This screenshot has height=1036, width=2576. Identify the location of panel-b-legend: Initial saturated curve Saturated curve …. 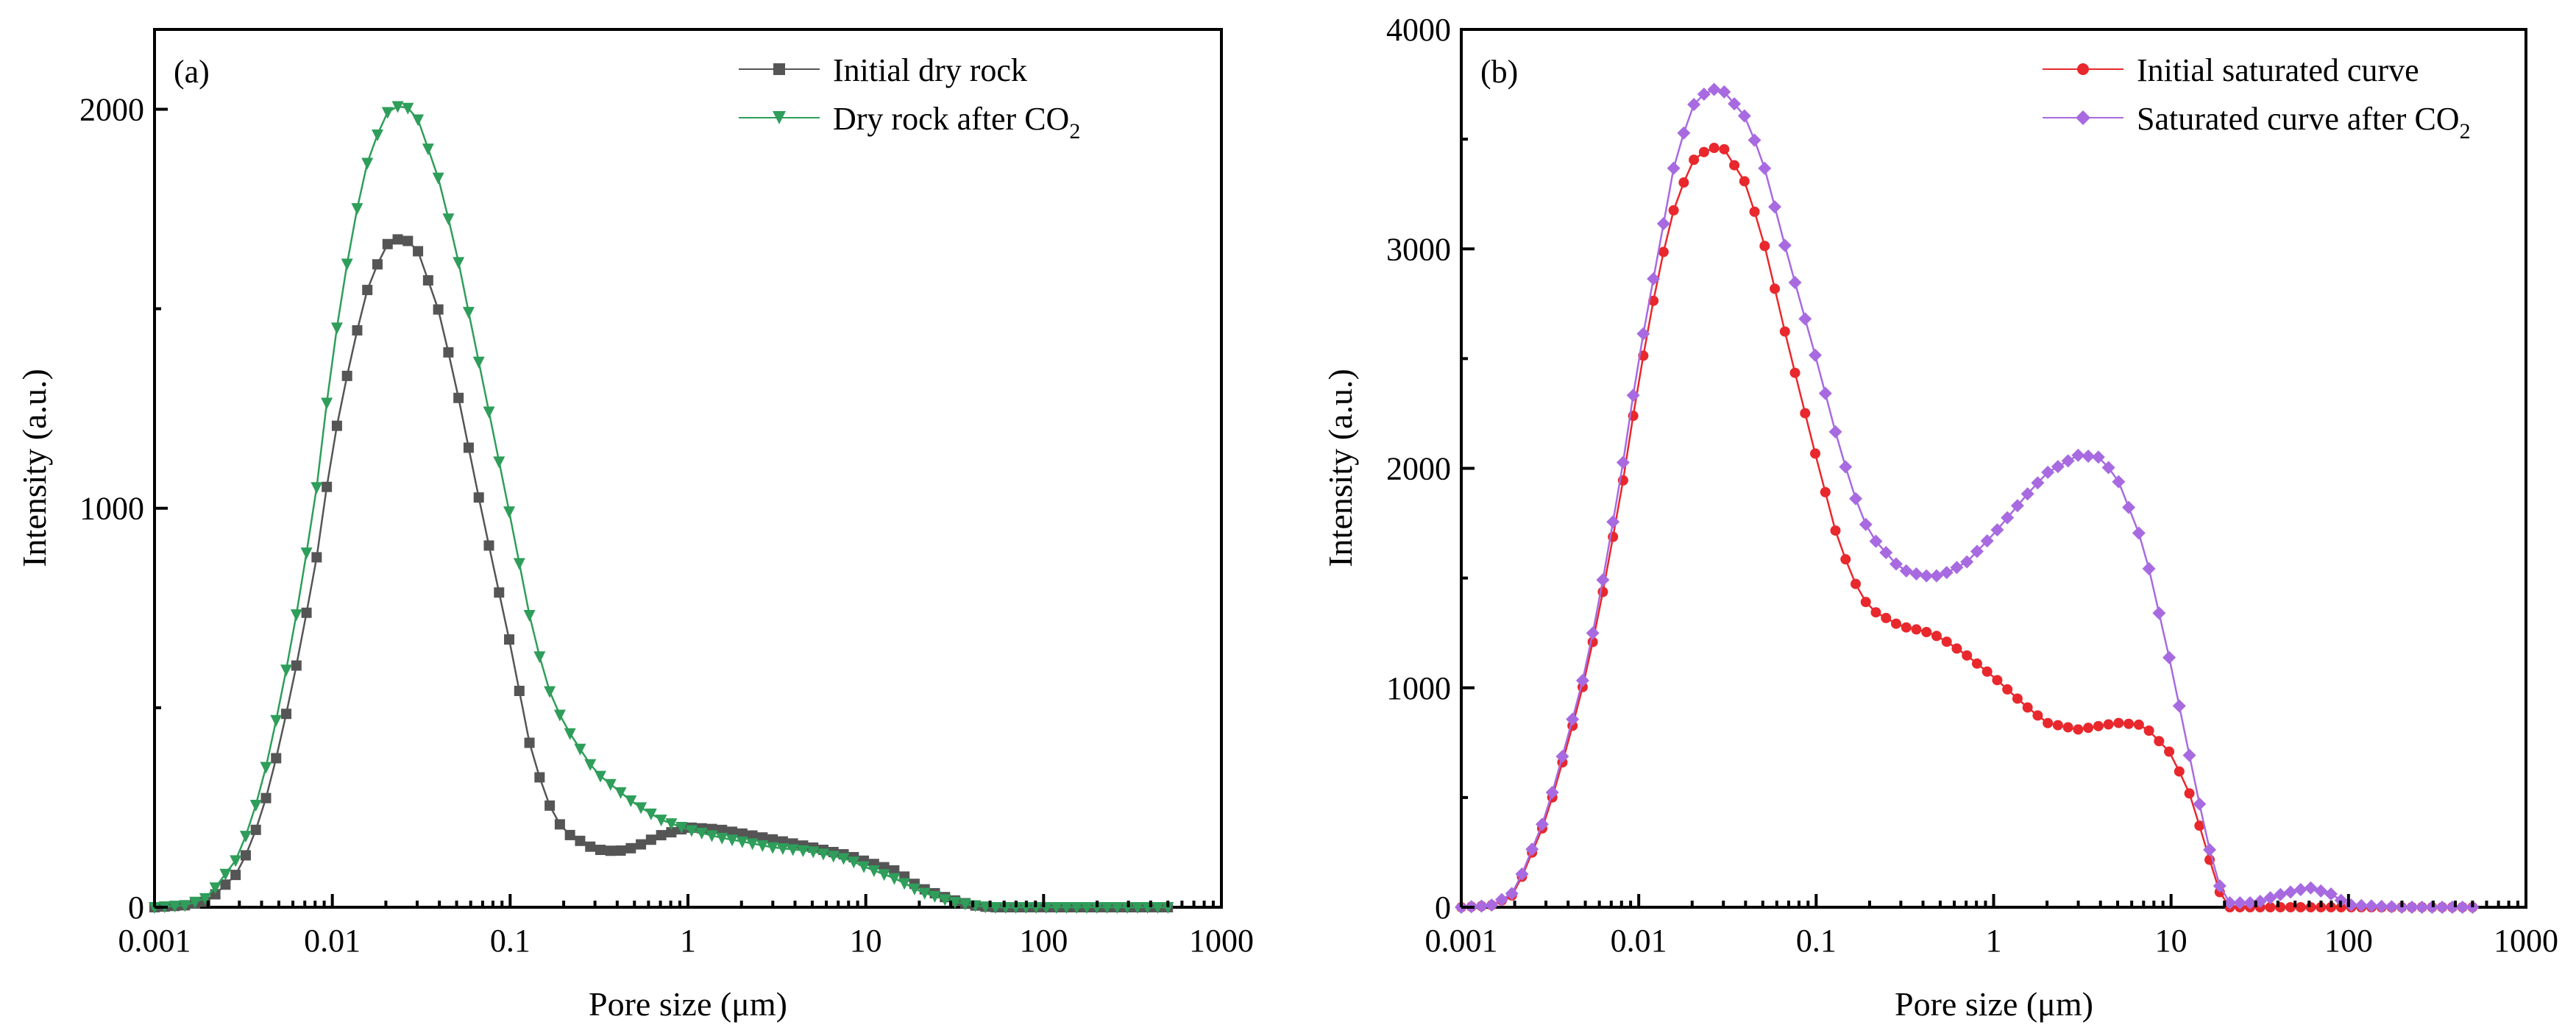
(2257, 97).